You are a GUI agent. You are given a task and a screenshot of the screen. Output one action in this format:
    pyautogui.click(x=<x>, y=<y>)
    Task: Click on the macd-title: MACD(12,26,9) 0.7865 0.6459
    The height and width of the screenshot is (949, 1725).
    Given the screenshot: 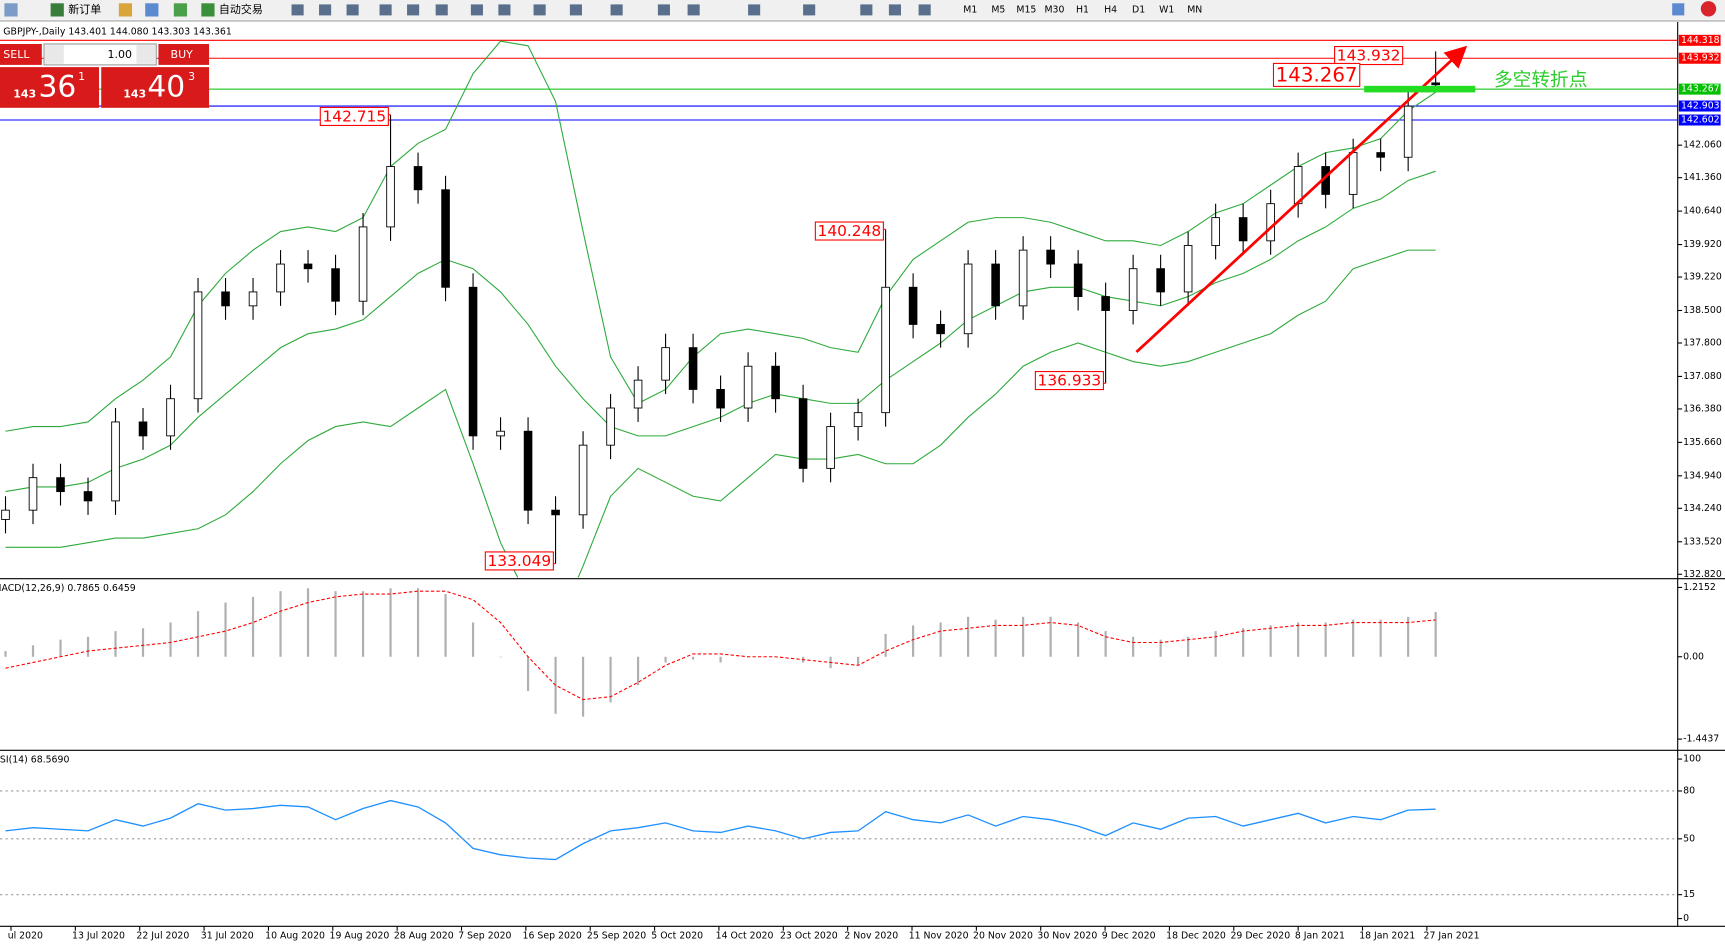 What is the action you would take?
    pyautogui.click(x=68, y=588)
    